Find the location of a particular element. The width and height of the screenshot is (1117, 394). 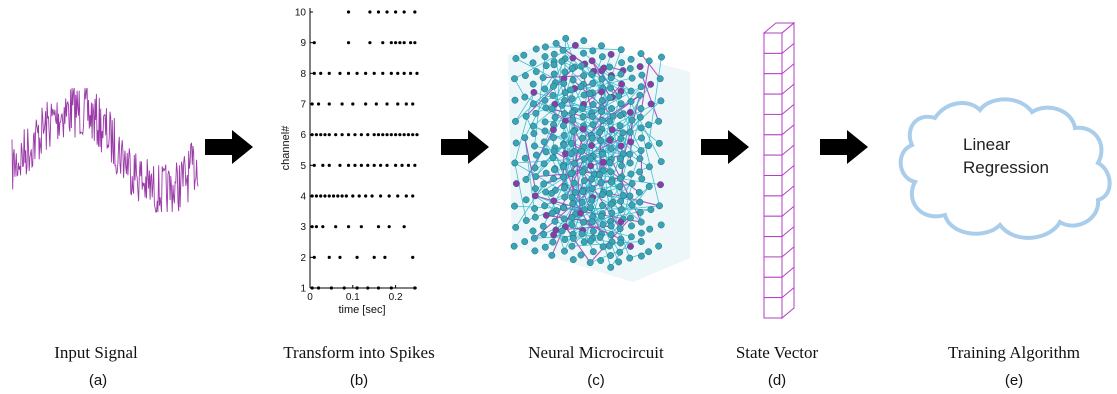

state-vector-column is located at coordinates (779, 170).